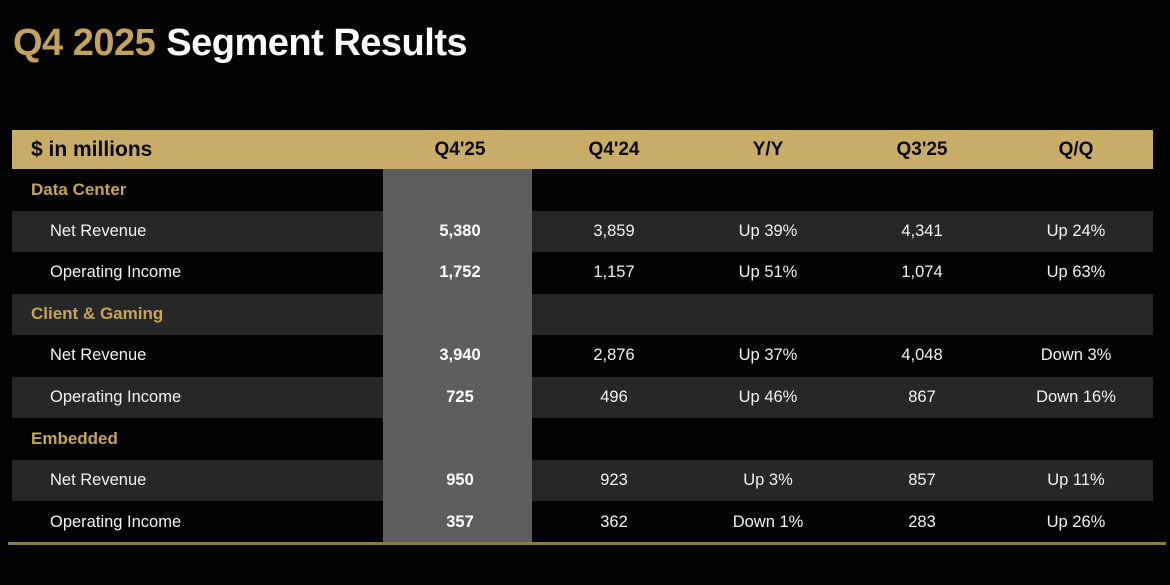 The width and height of the screenshot is (1170, 585). I want to click on data-row: Net Revenue 5,380 3,859 Up 39% 4,341 Up 24%, so click(582, 231).